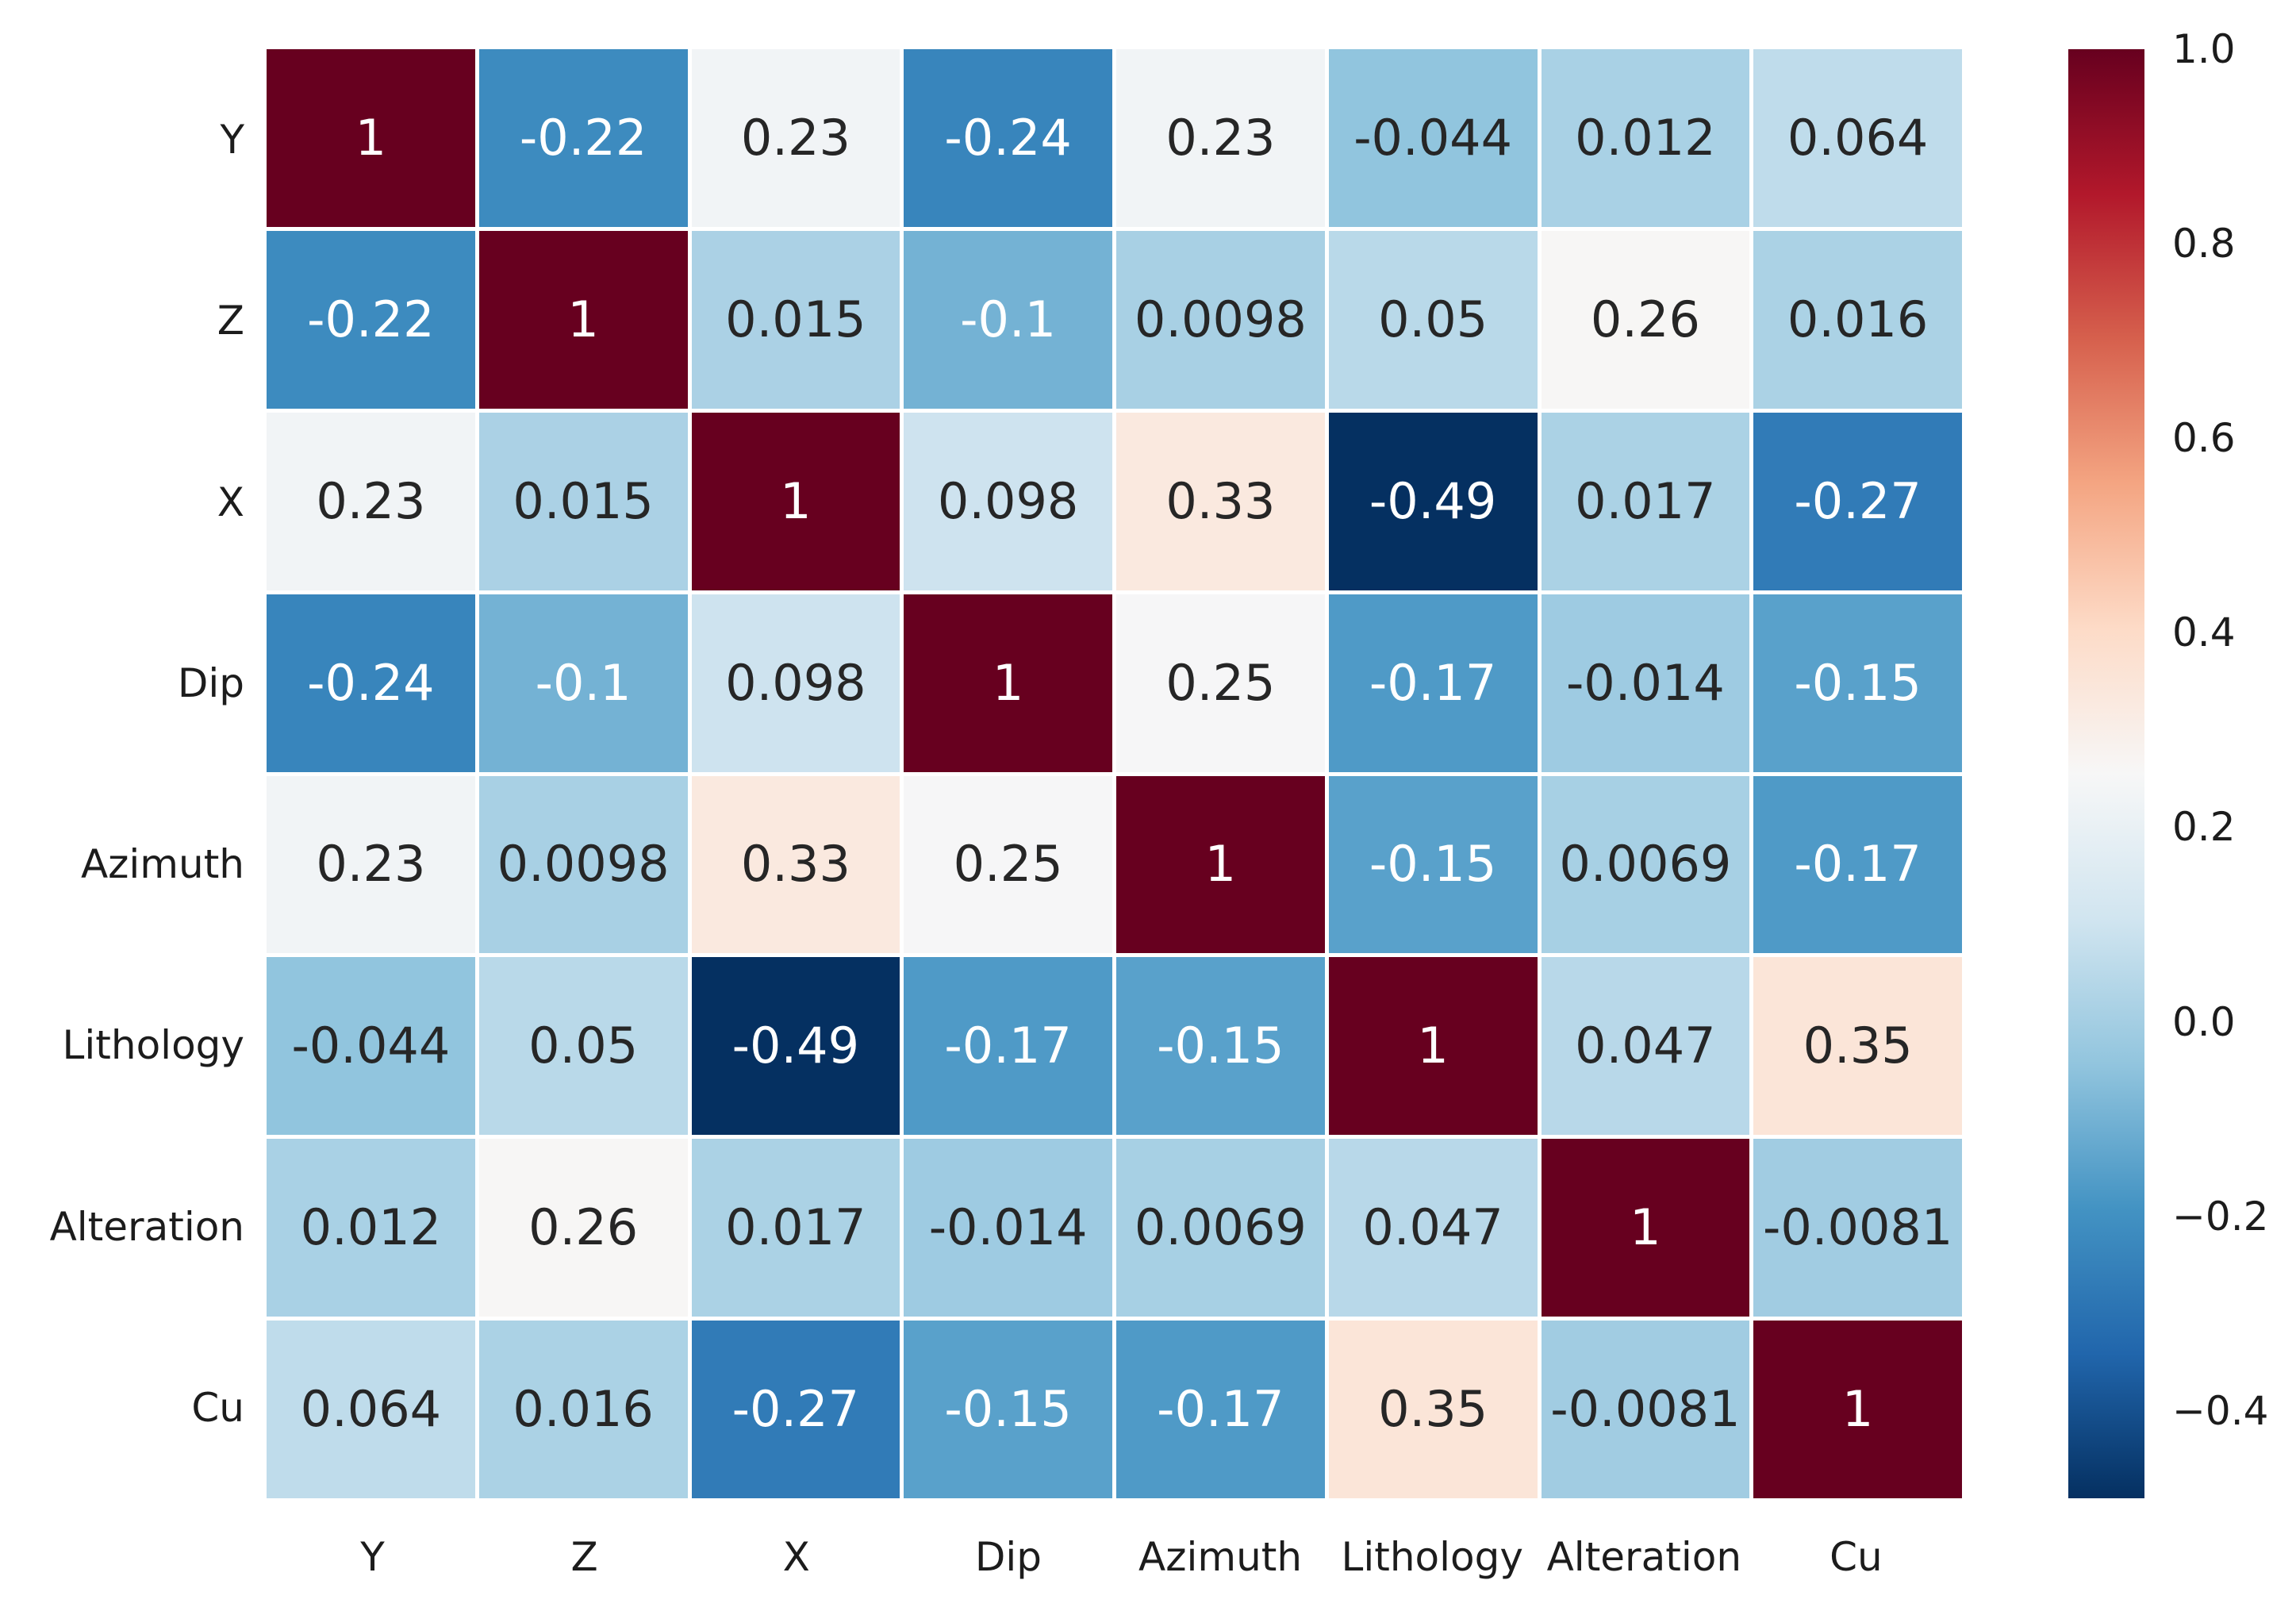 This screenshot has width=2296, height=1607. Describe the element at coordinates (2220, 1410) in the screenshot. I see `colorbar-tick-−0.4: −0.4` at that location.